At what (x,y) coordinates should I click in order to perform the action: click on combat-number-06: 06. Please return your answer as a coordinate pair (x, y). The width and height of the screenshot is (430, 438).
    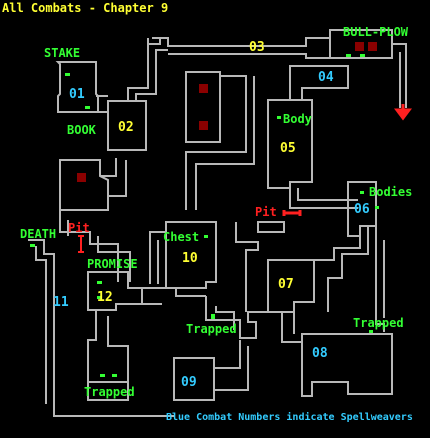
    Looking at the image, I should click on (362, 209).